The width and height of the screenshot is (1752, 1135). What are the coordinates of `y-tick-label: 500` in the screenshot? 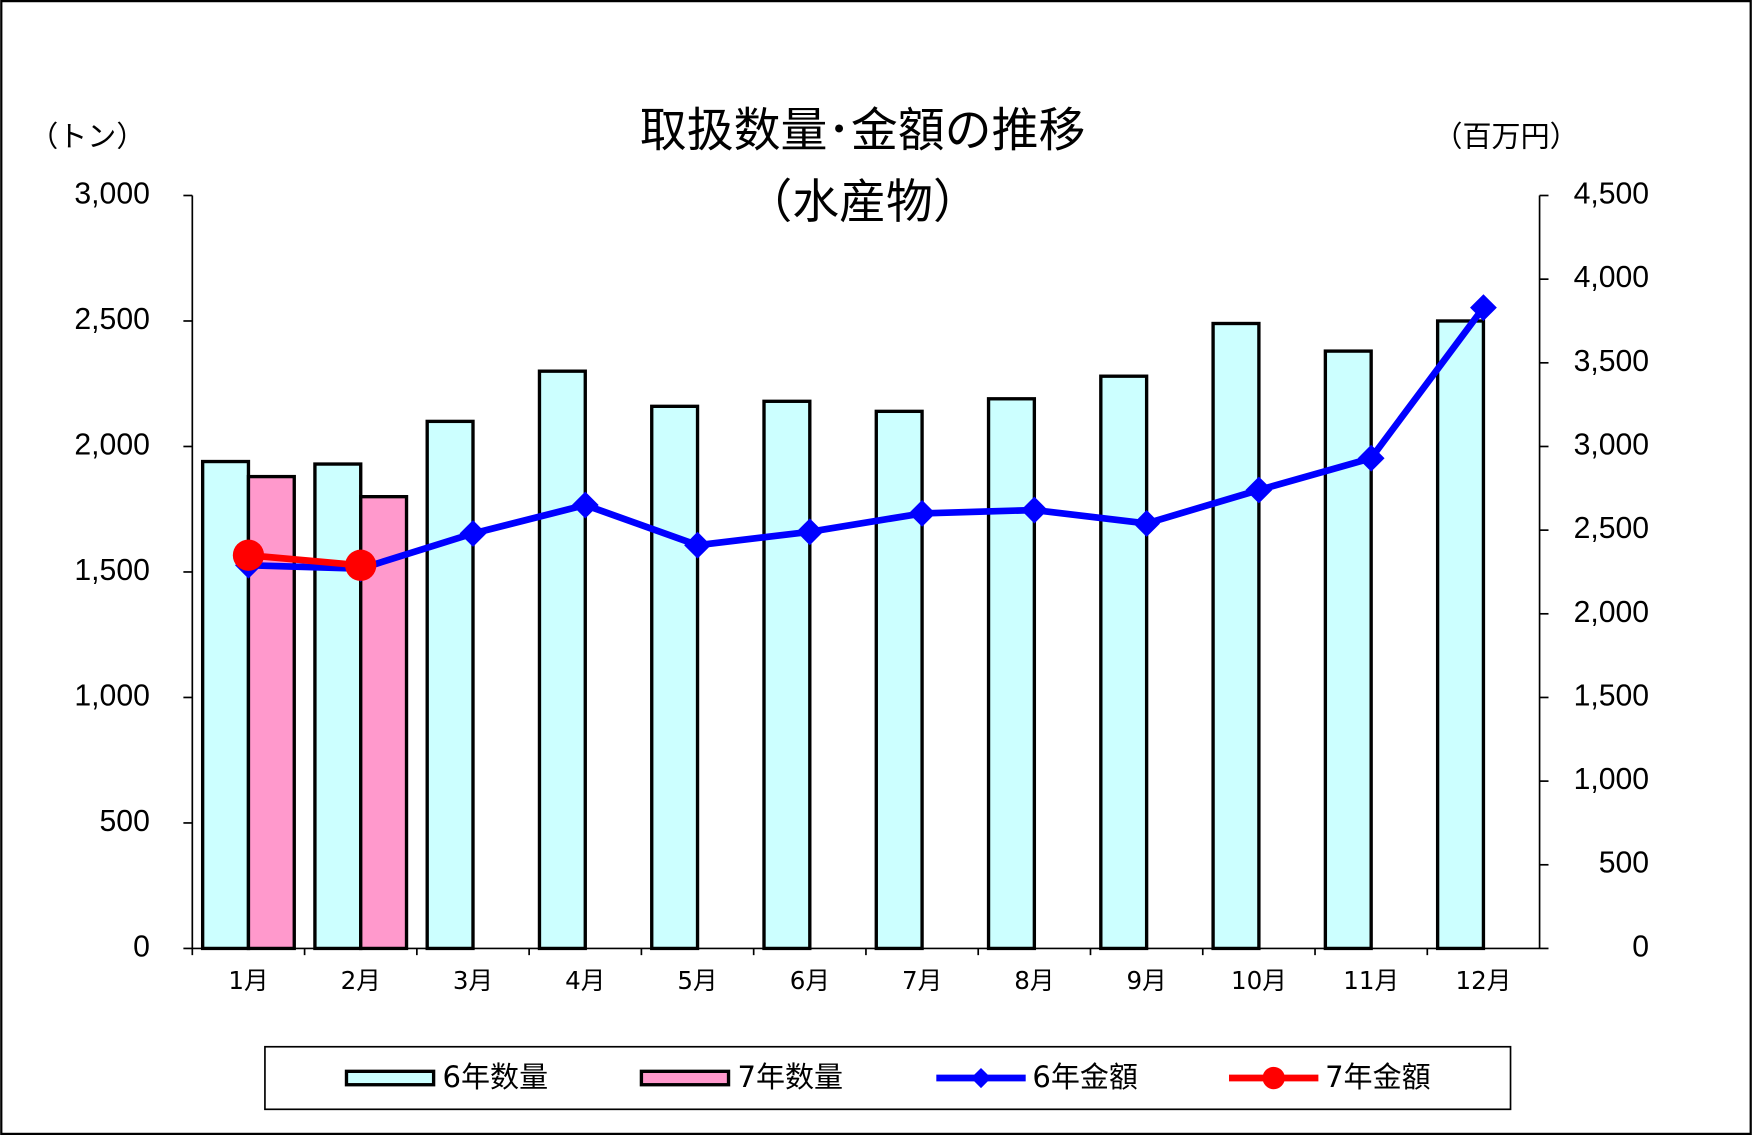 It's located at (125, 821).